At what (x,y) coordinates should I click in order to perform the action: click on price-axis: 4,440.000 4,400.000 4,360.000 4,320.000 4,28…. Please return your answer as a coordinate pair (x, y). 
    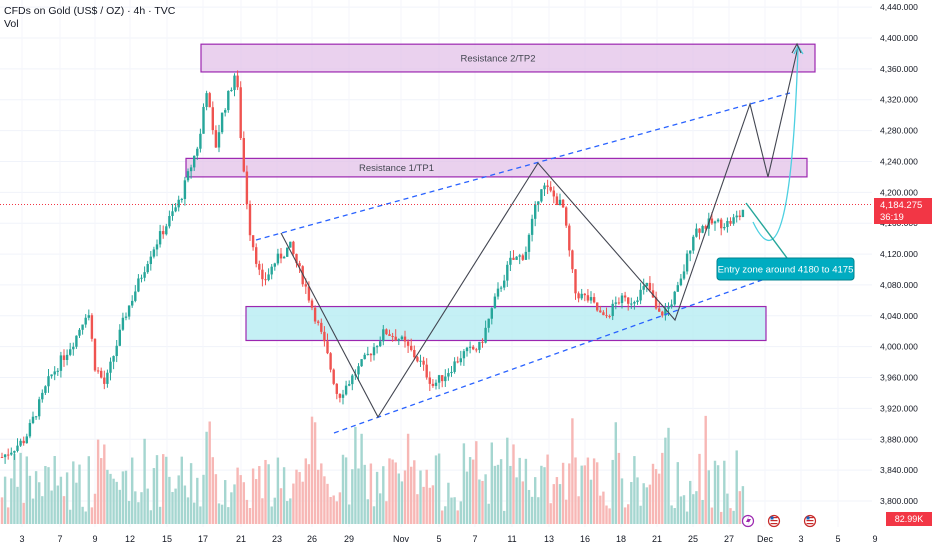
    Looking at the image, I should click on (902, 275).